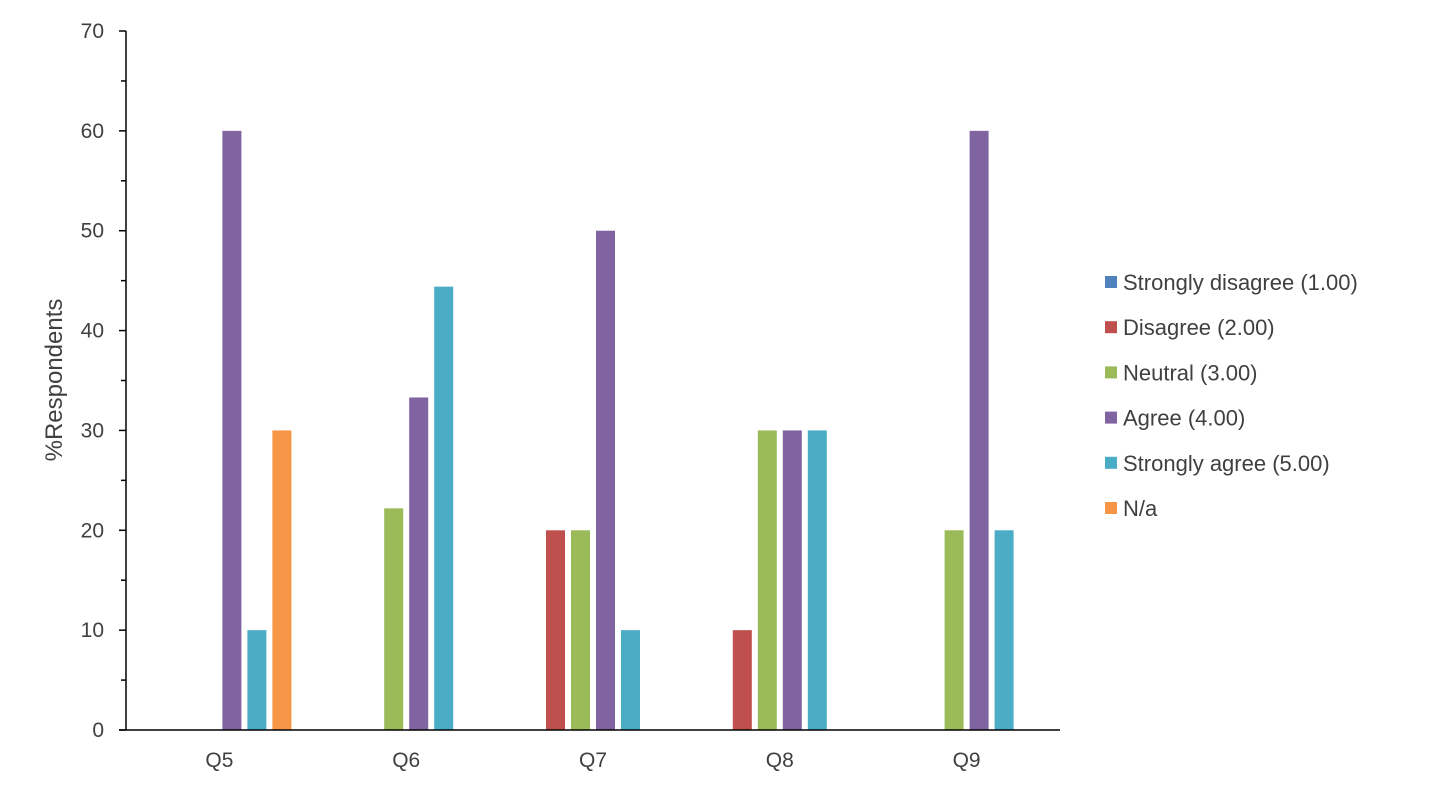 The width and height of the screenshot is (1429, 797). What do you see at coordinates (1184, 418) in the screenshot?
I see `legend-label: Agree (4.00)` at bounding box center [1184, 418].